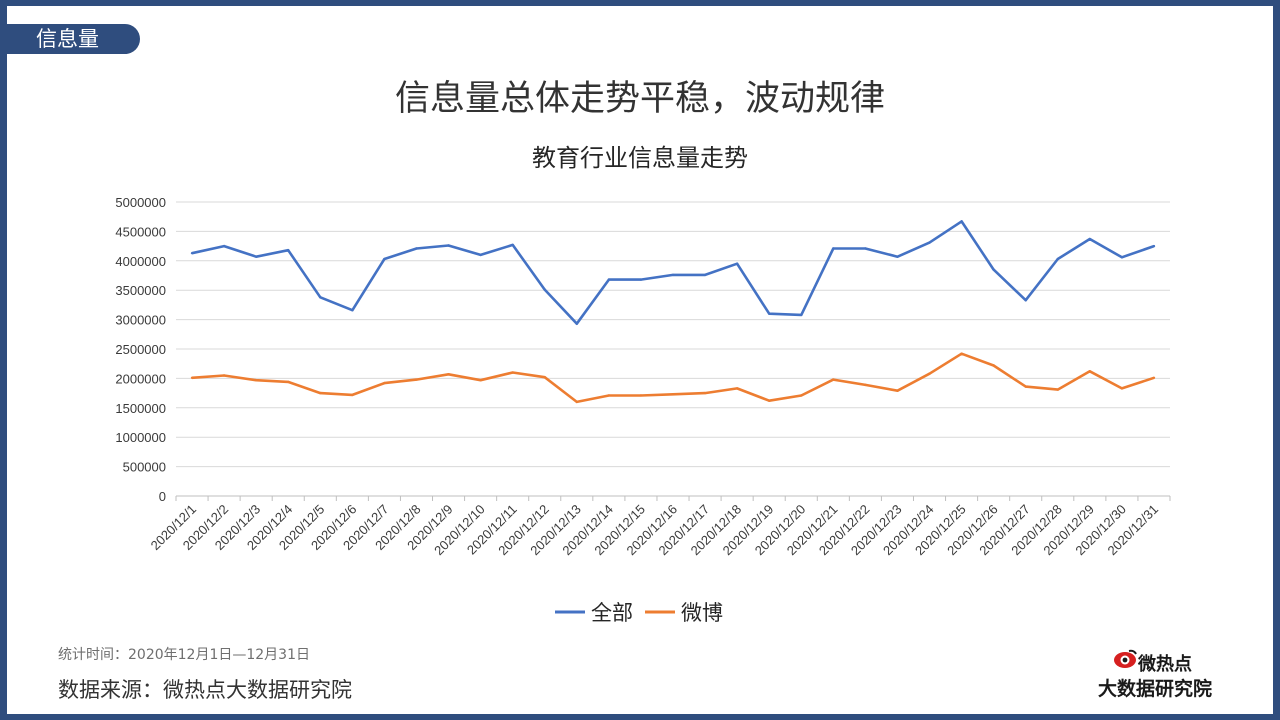  I want to click on y-tick-label: 0, so click(162, 496).